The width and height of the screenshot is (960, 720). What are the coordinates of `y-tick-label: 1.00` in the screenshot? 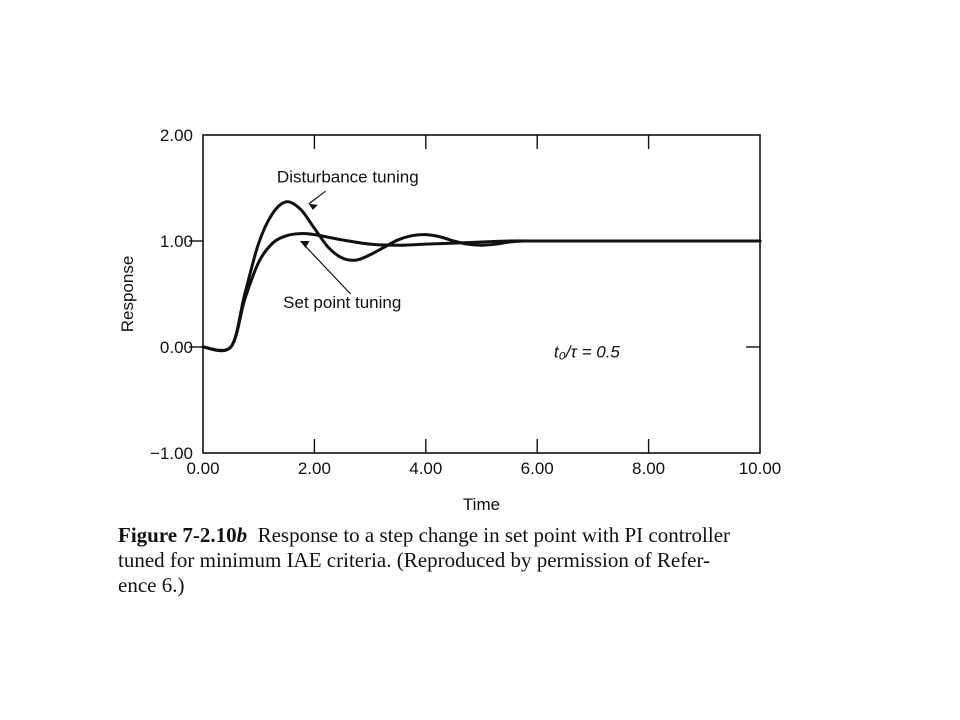 It's located at (176, 241).